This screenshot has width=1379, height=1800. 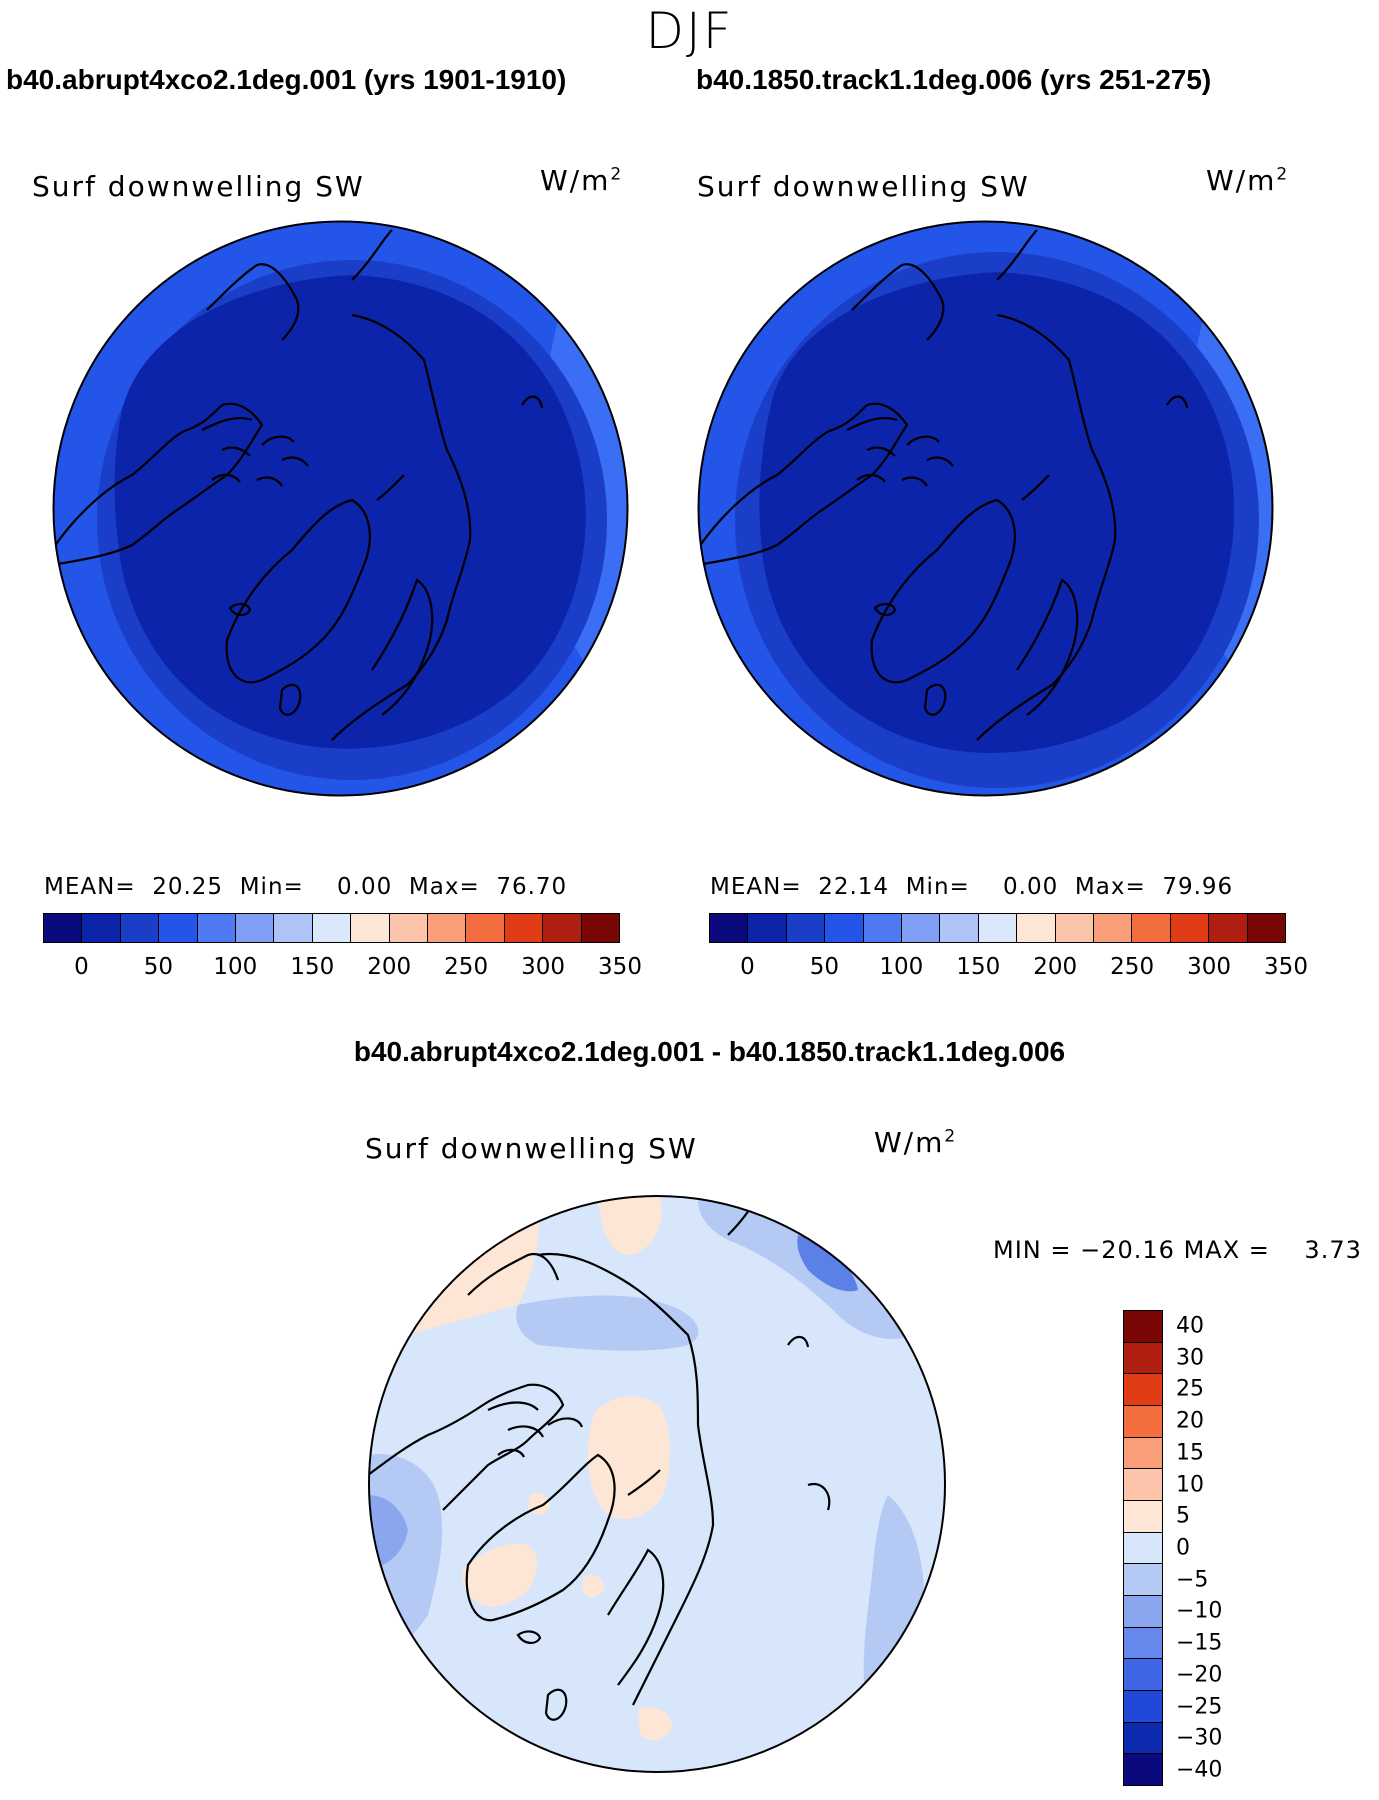 I want to click on colorbar-tick-label: 30, so click(x=1190, y=1358).